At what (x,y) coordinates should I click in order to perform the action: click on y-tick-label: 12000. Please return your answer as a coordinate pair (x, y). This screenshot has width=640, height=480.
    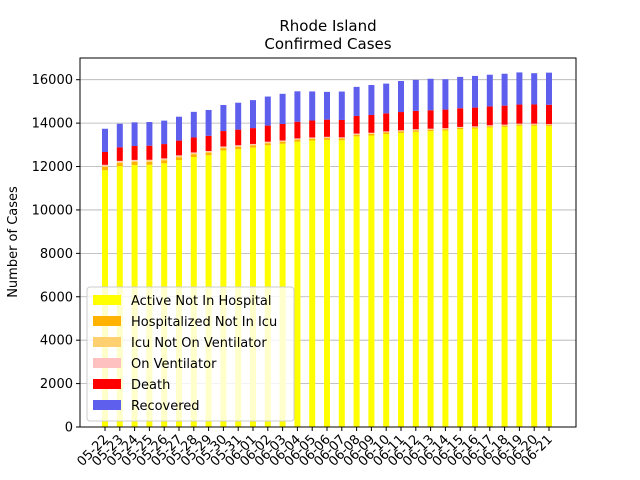
    Looking at the image, I should click on (52, 167).